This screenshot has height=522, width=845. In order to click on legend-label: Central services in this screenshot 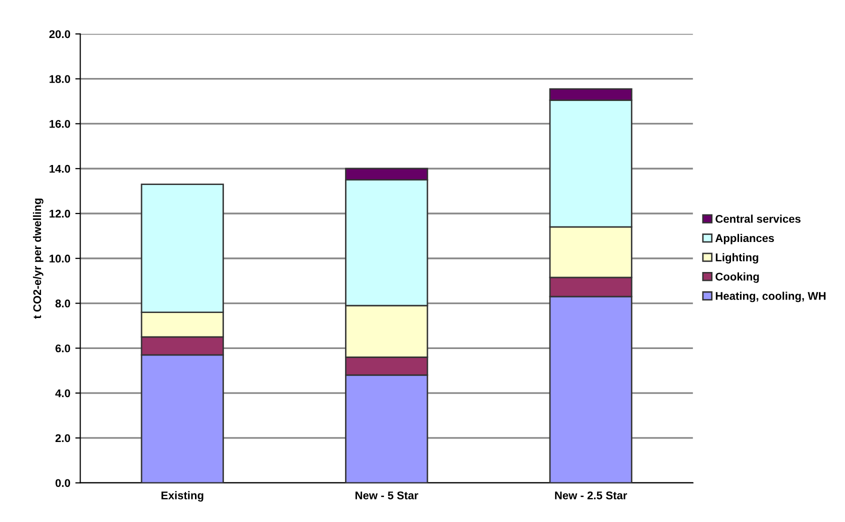, I will do `click(758, 218)`.